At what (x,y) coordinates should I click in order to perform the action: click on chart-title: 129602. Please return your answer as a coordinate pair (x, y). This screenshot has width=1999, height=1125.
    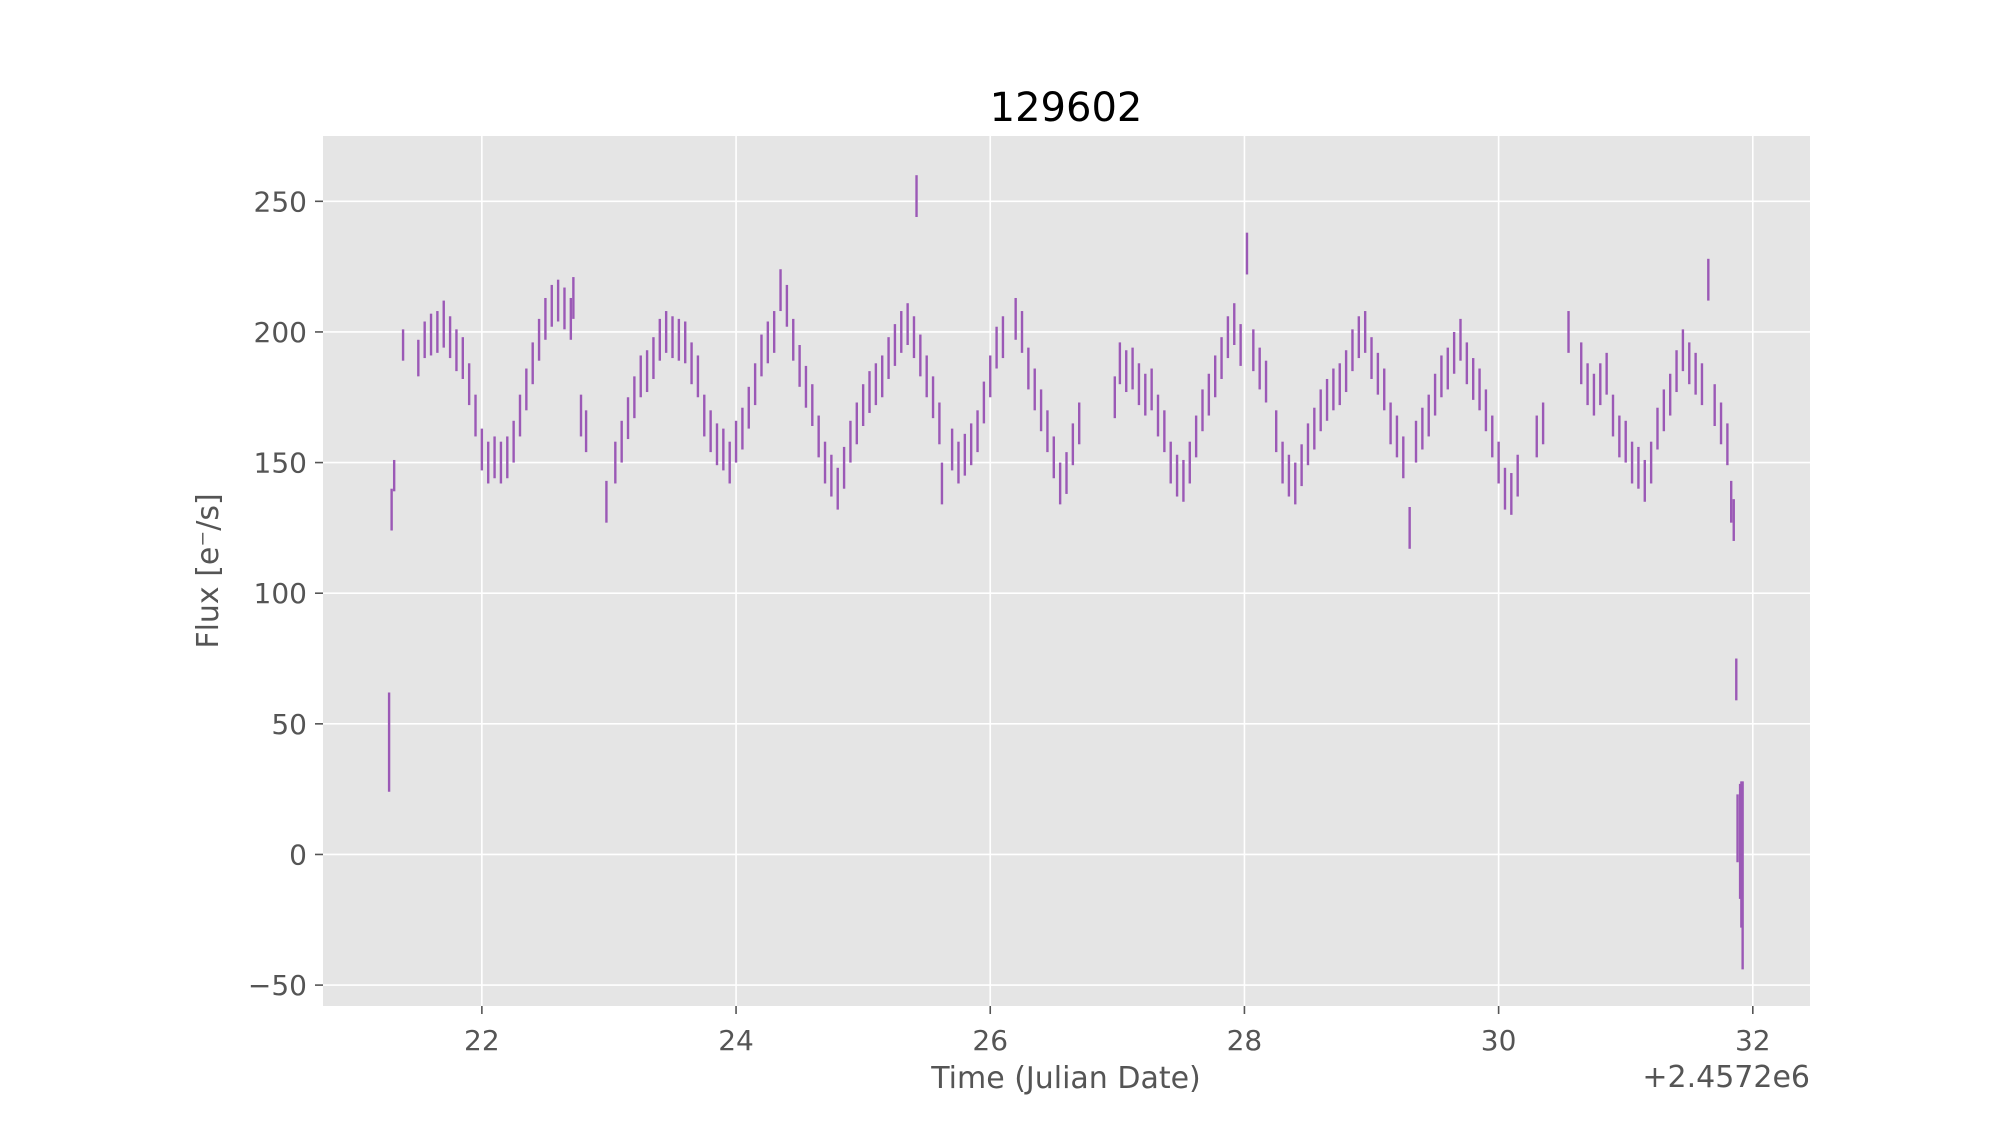
    Looking at the image, I should click on (1066, 108).